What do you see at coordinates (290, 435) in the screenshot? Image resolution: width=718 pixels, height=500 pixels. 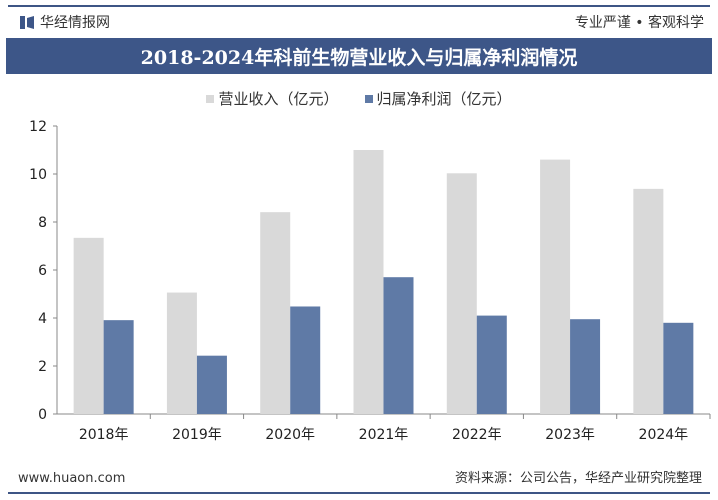 I see `x-tick-label: 2020年` at bounding box center [290, 435].